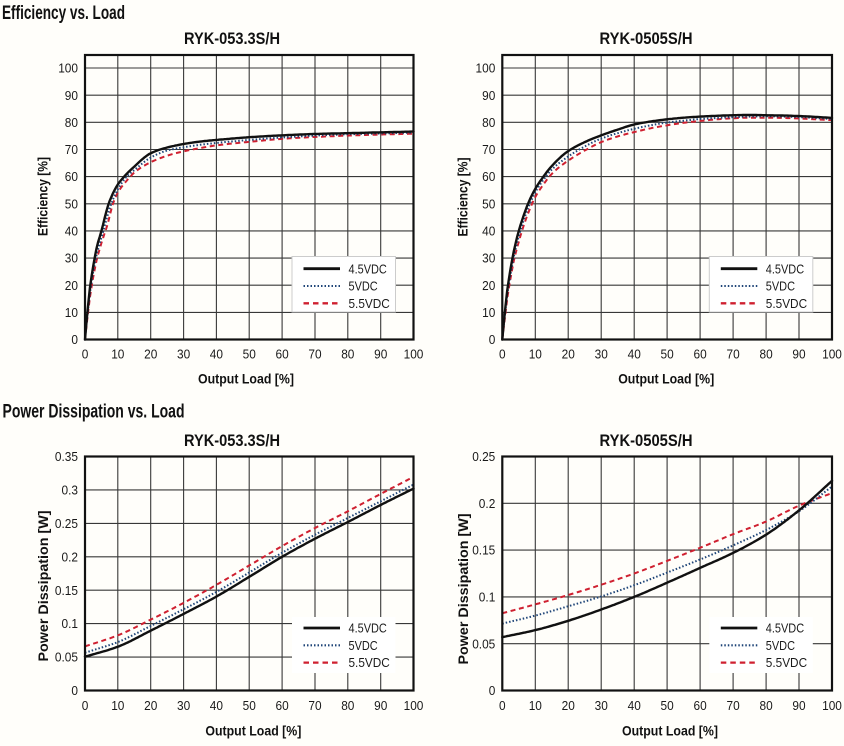 The image size is (844, 746). I want to click on svg-text: Power Dissipation vs. Load, so click(94, 411).